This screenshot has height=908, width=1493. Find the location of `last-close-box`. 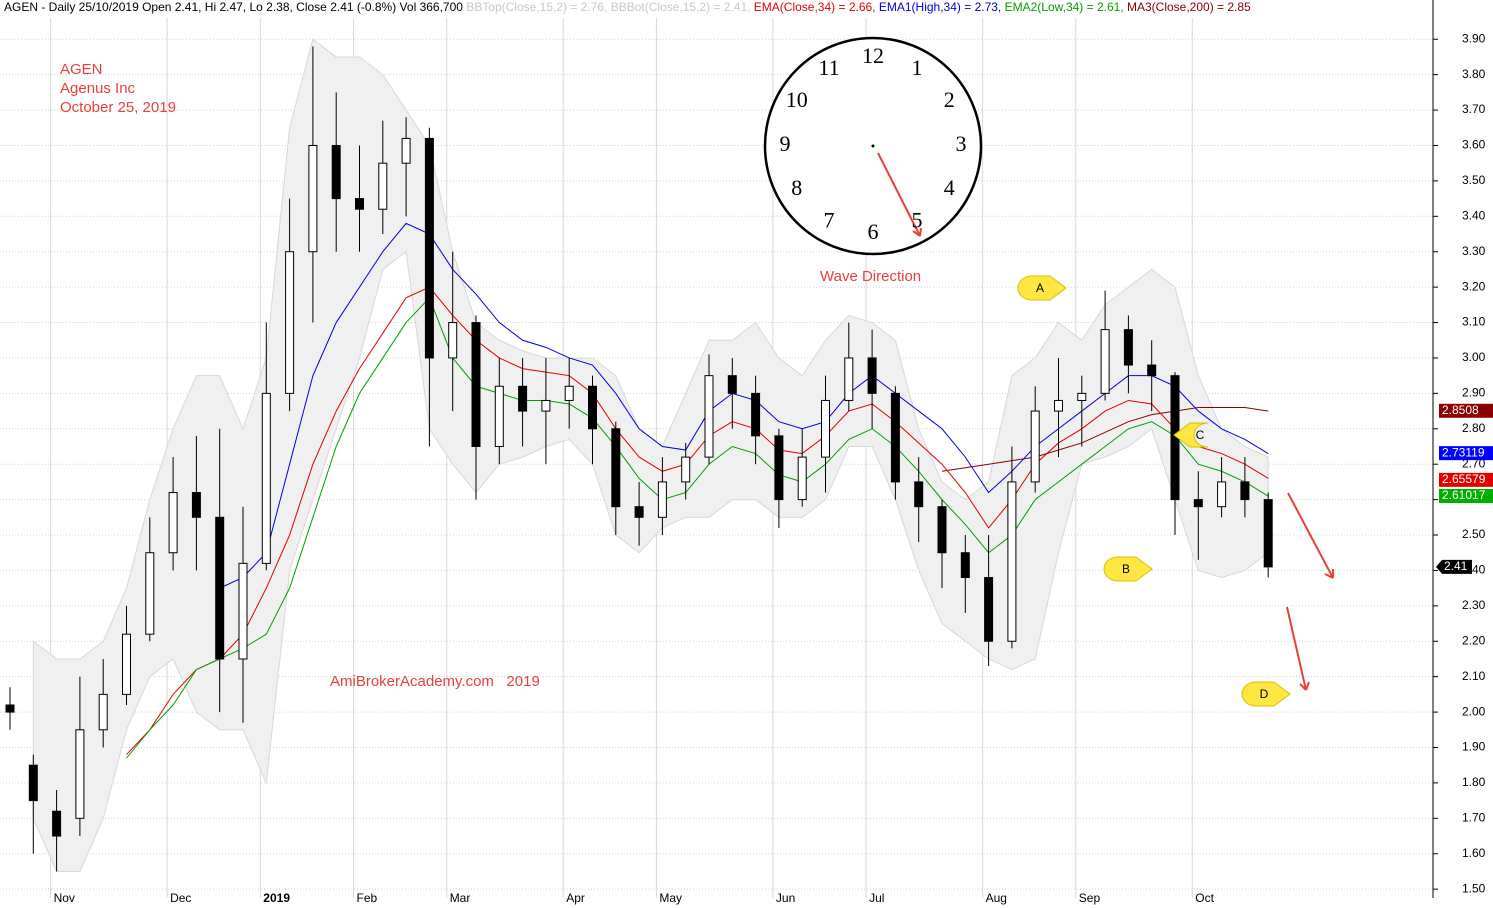

last-close-box is located at coordinates (1454, 566).